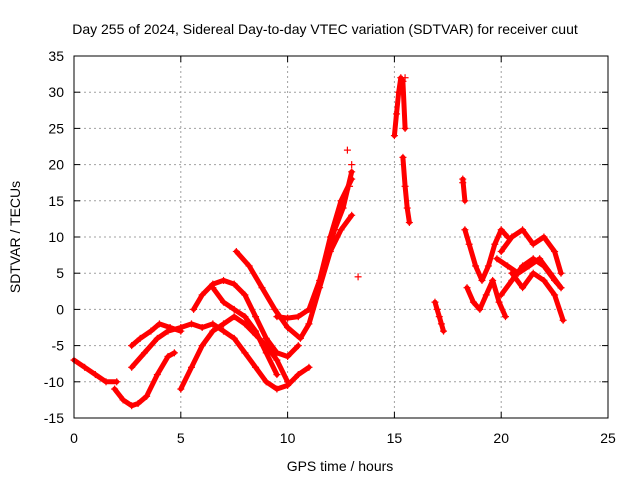 The image size is (640, 480). What do you see at coordinates (56, 201) in the screenshot?
I see `y-tick-label: 15` at bounding box center [56, 201].